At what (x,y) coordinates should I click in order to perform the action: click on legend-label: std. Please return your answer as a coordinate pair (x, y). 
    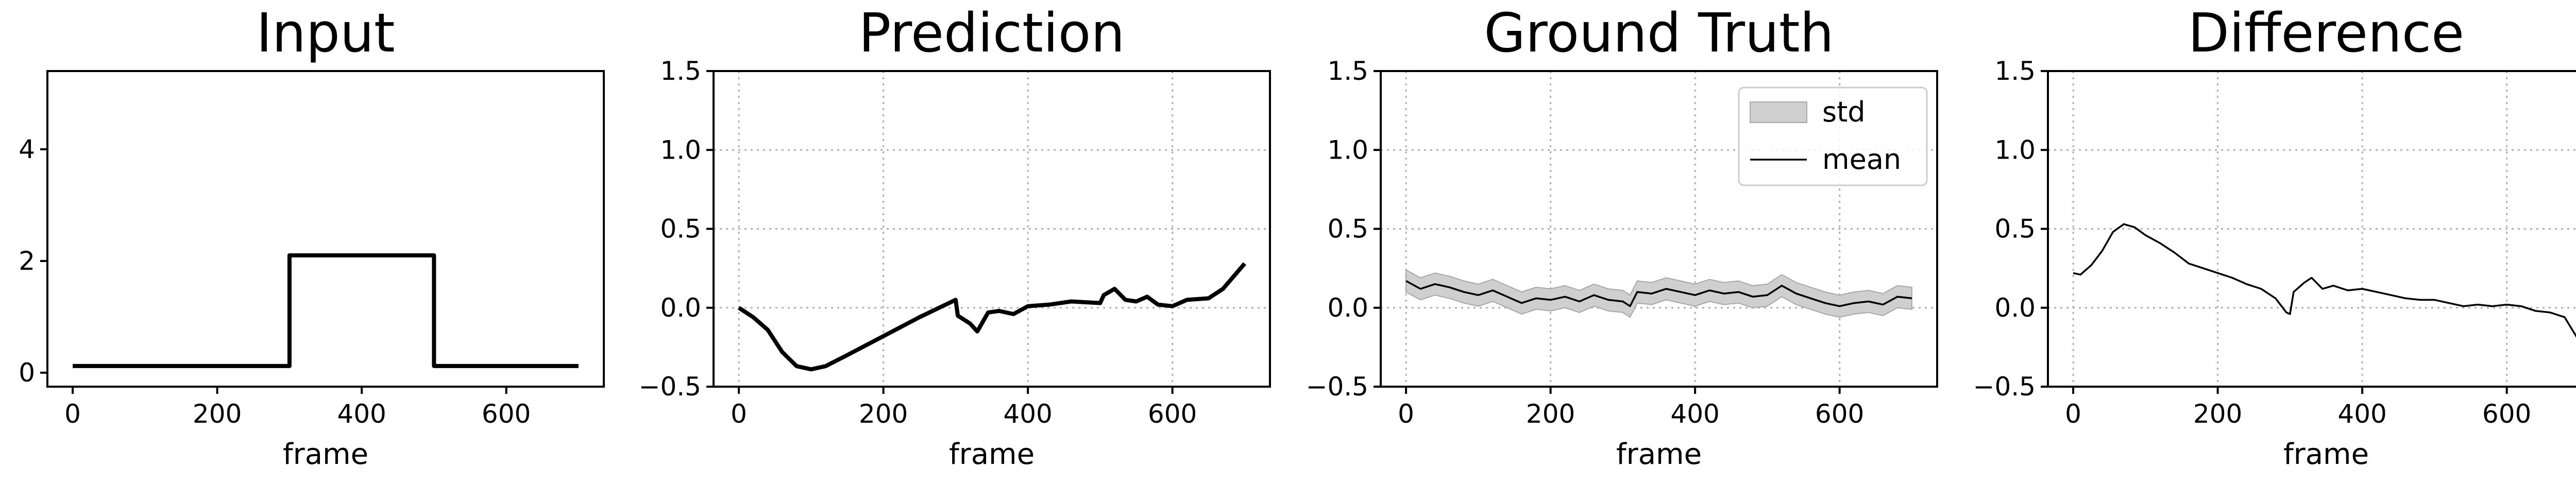
    Looking at the image, I should click on (1844, 112).